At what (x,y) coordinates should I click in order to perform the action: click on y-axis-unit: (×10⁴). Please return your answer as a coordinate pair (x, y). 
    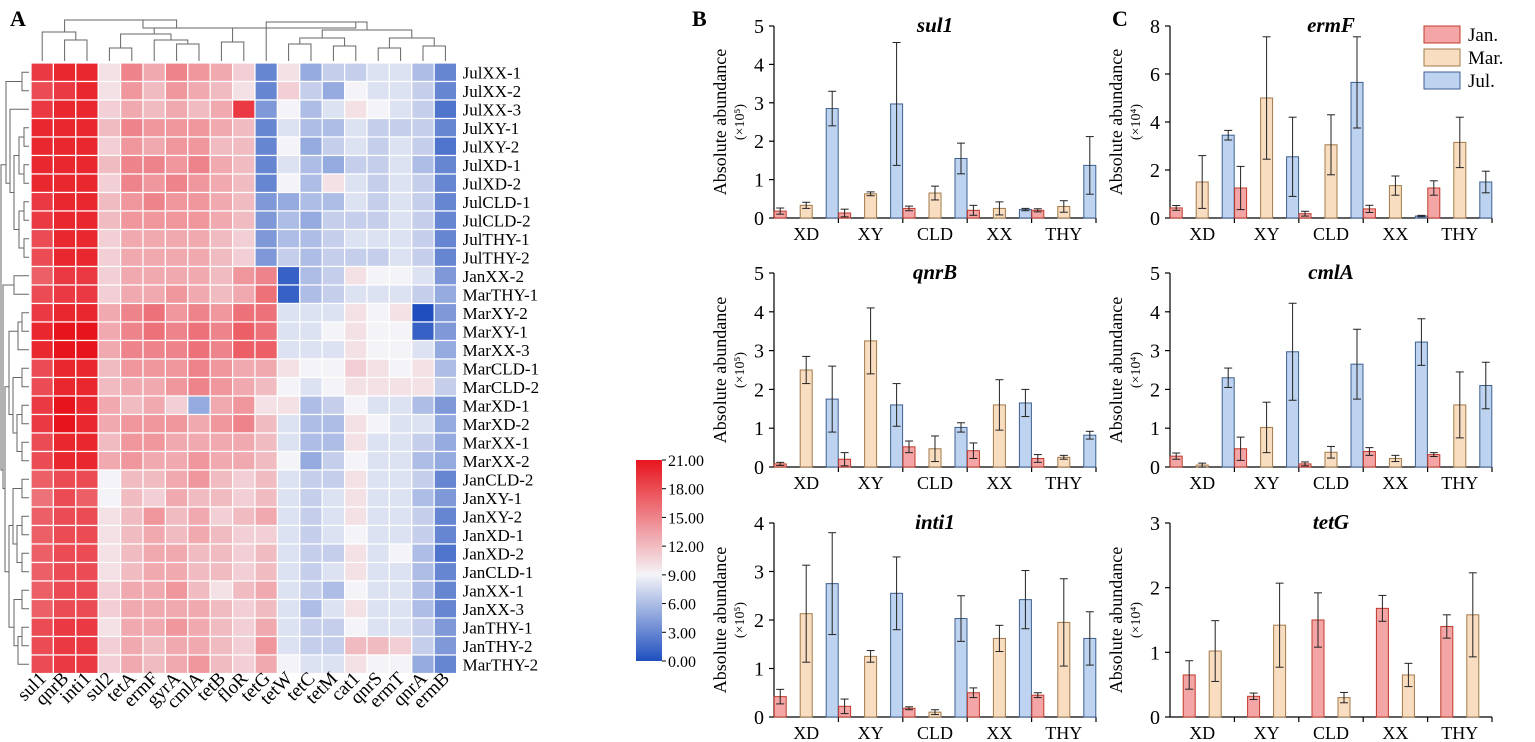
    Looking at the image, I should click on (1136, 370).